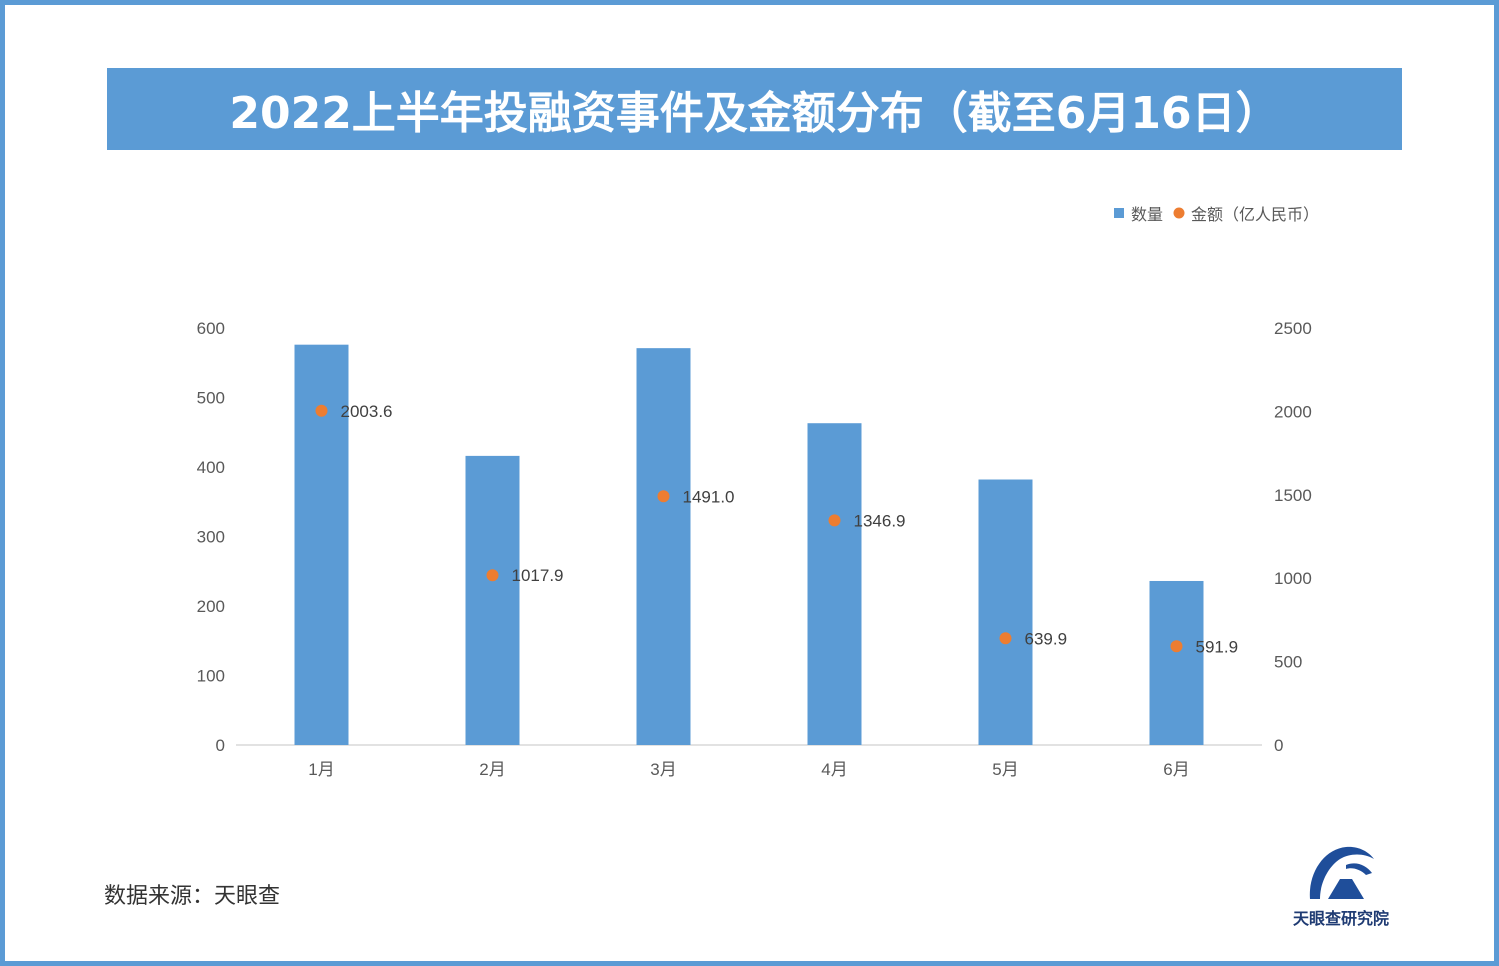 Image resolution: width=1499 pixels, height=966 pixels. What do you see at coordinates (492, 769) in the screenshot?
I see `x-tick-label: 2月` at bounding box center [492, 769].